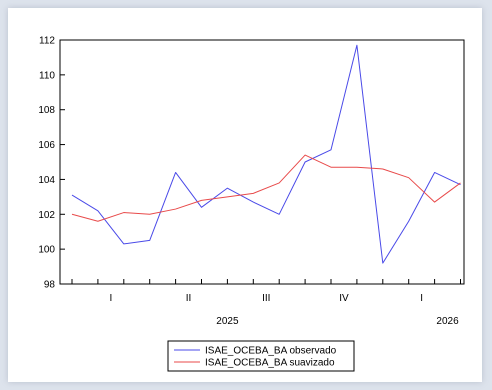 The height and width of the screenshot is (390, 492). Describe the element at coordinates (46, 110) in the screenshot. I see `y-tick-label: 108` at that location.